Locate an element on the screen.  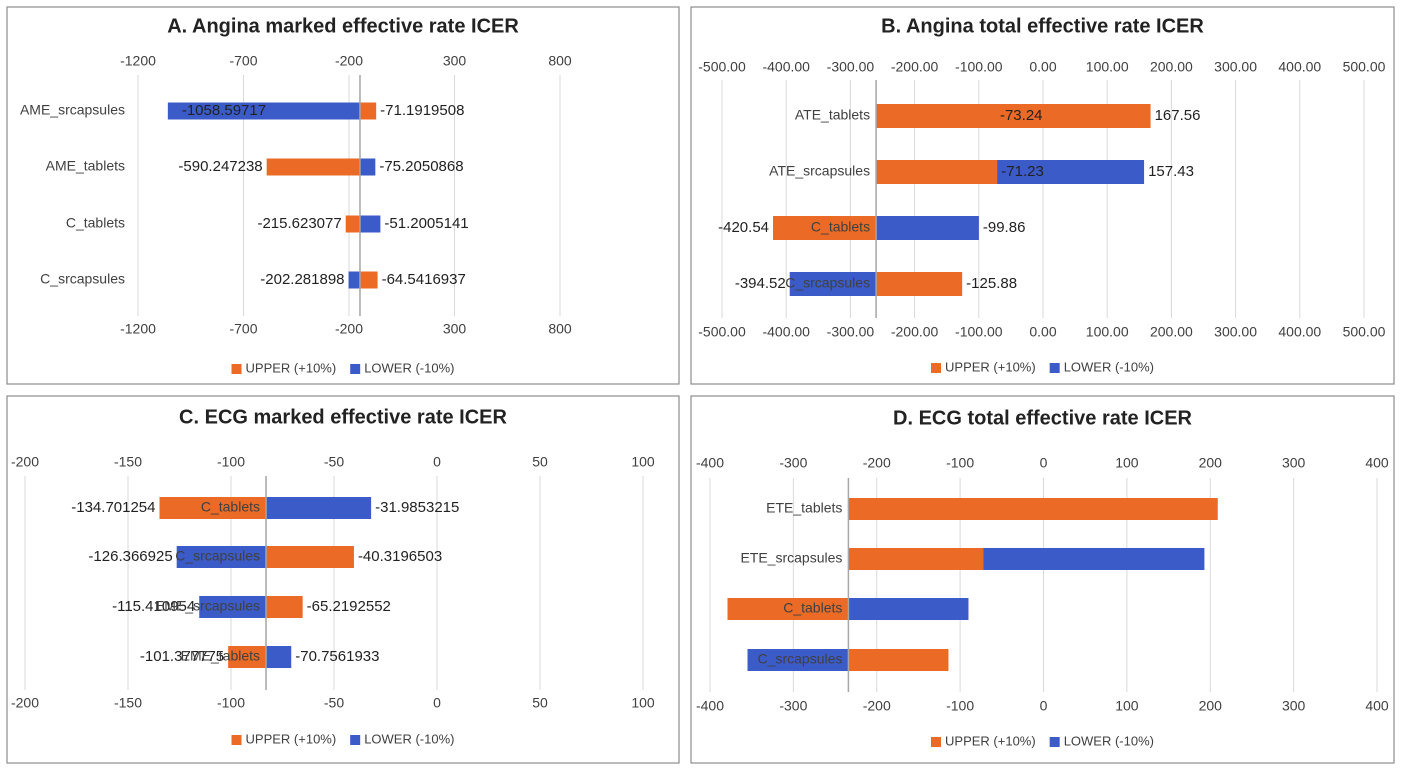
x-tick-label-top: -700 is located at coordinates (243, 61).